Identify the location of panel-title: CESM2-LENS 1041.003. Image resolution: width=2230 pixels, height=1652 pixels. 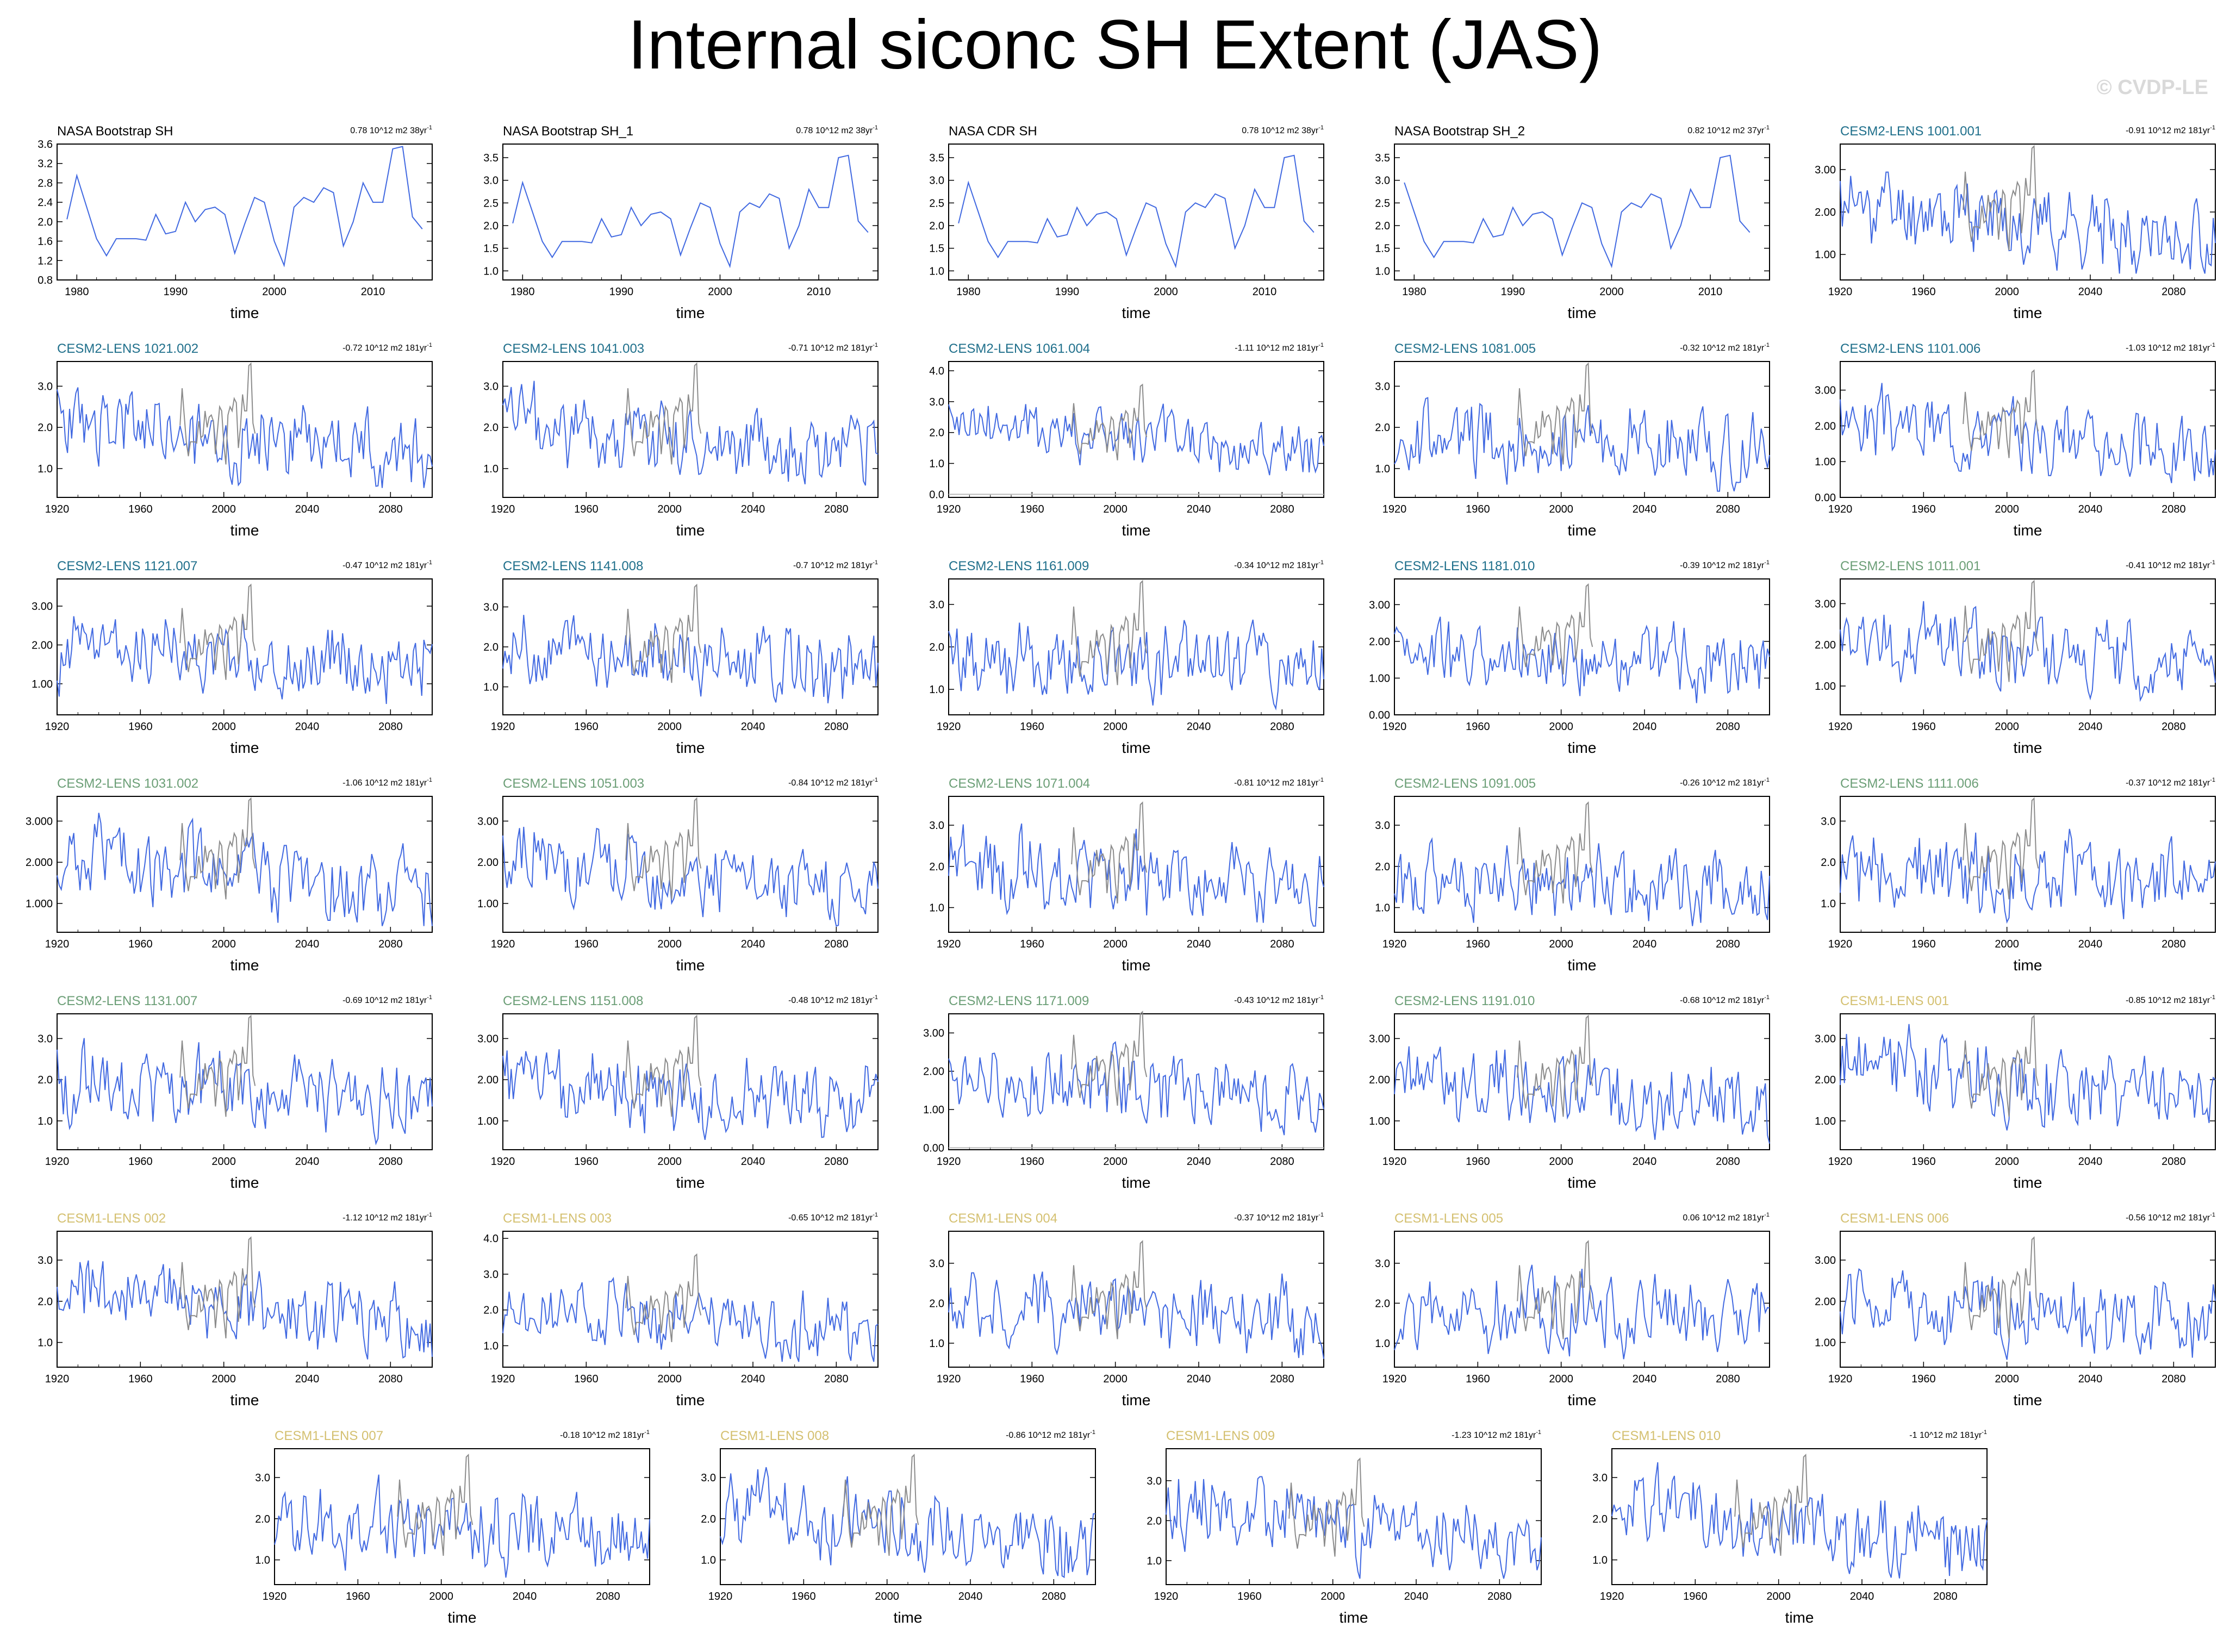
(574, 348).